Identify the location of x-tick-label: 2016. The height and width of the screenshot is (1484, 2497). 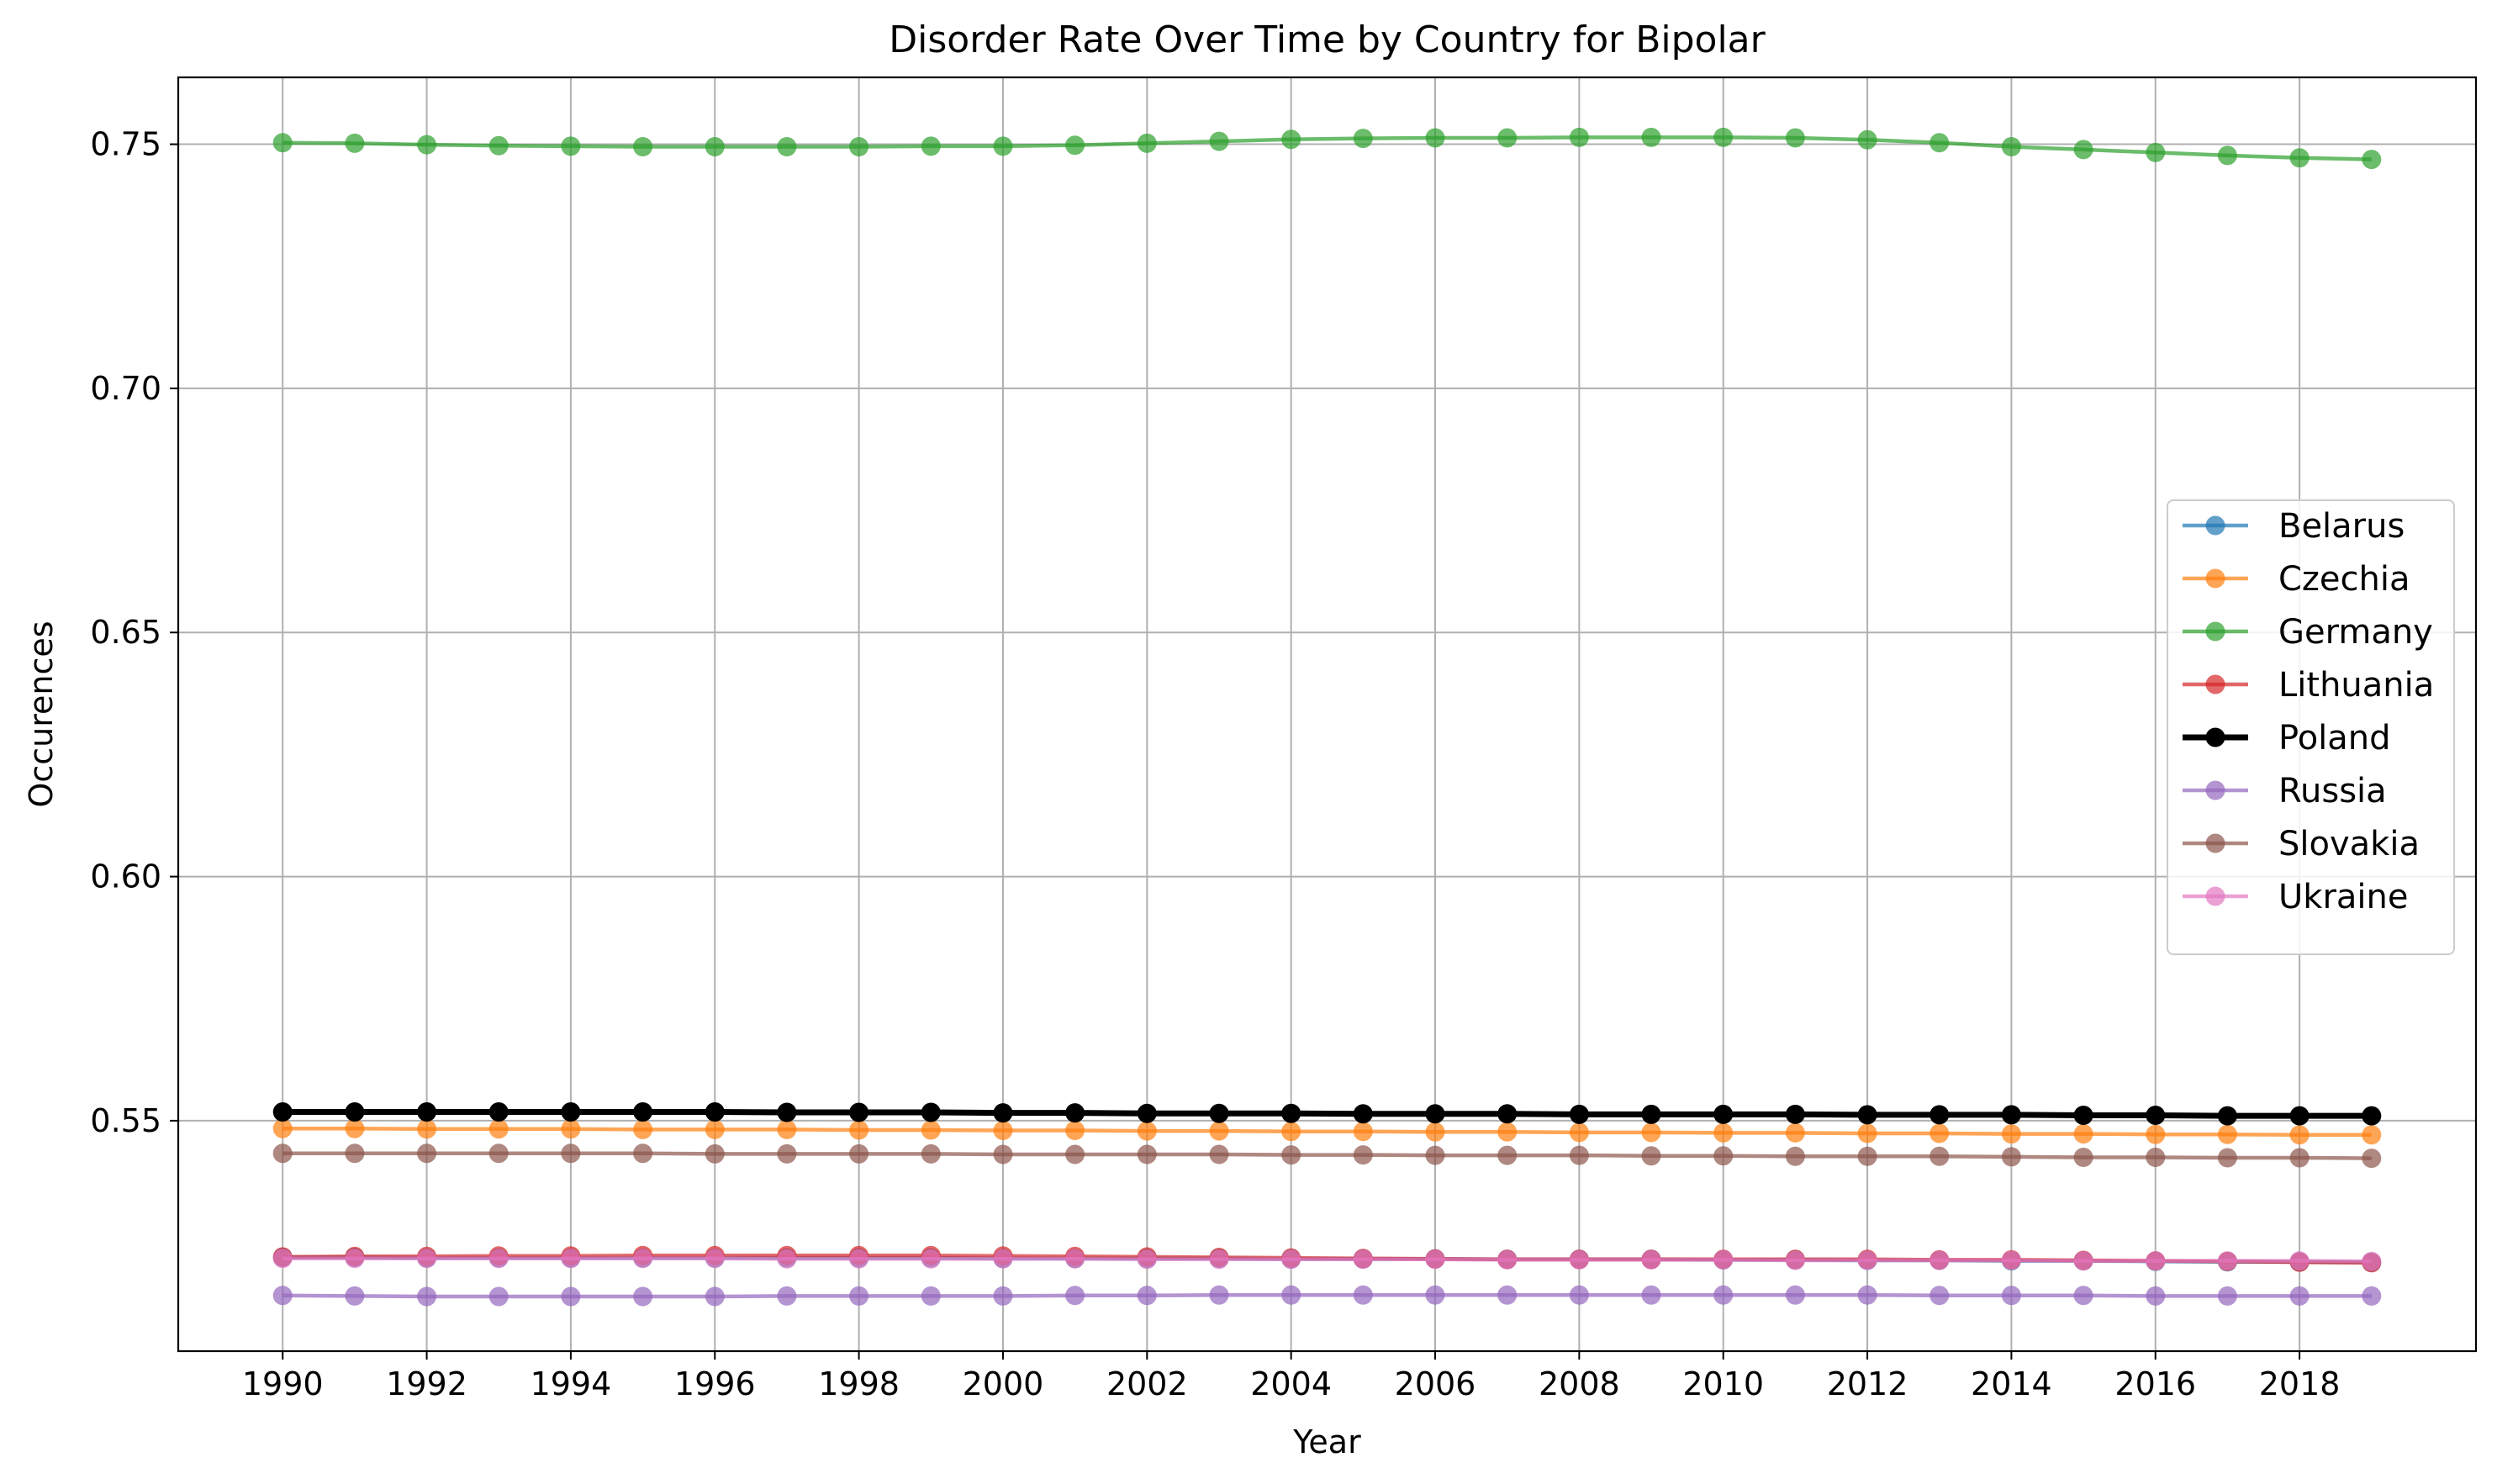
(2155, 1383).